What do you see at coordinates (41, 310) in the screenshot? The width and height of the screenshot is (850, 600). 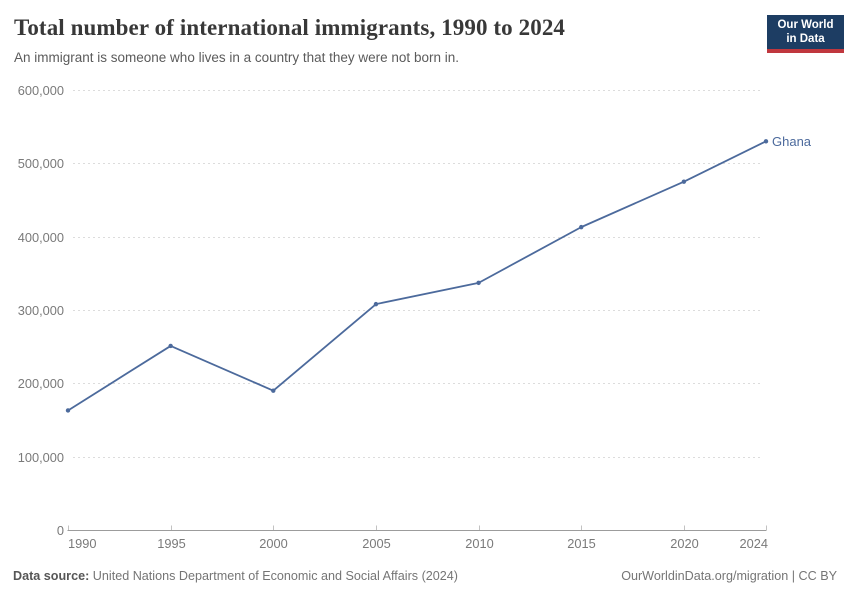 I see `y-tick-label: 300,000` at bounding box center [41, 310].